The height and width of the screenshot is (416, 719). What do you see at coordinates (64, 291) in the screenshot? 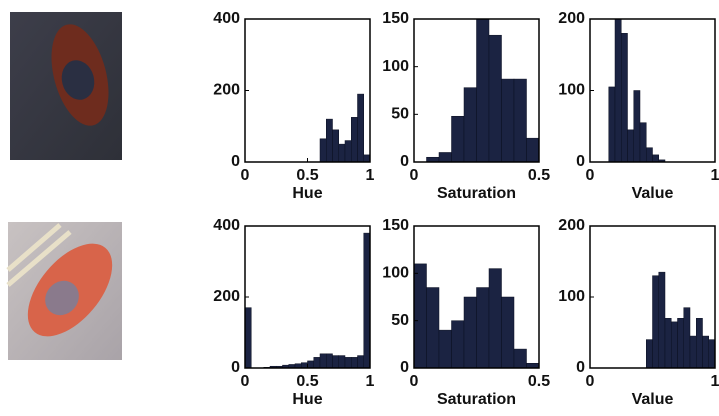
I see `car-image-bottom` at bounding box center [64, 291].